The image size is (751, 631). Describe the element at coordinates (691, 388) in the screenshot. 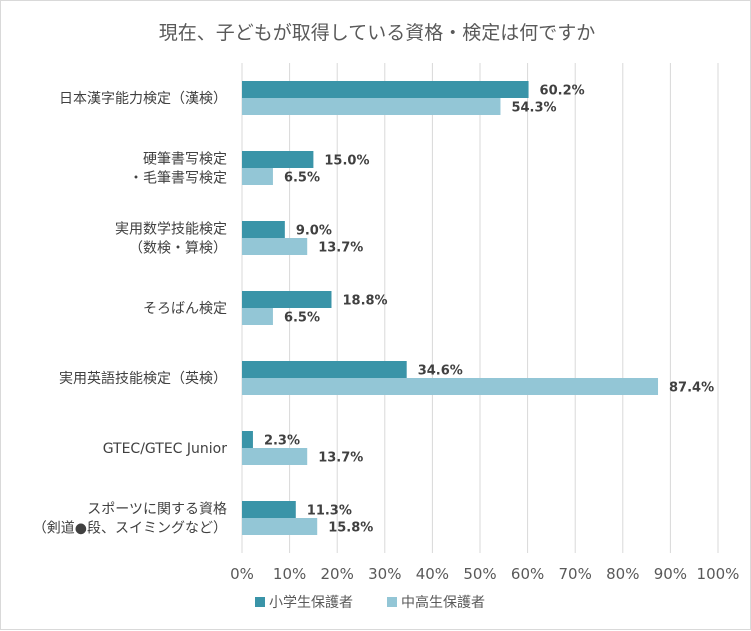

I see `data-label-secondary-4: 87.4%` at that location.